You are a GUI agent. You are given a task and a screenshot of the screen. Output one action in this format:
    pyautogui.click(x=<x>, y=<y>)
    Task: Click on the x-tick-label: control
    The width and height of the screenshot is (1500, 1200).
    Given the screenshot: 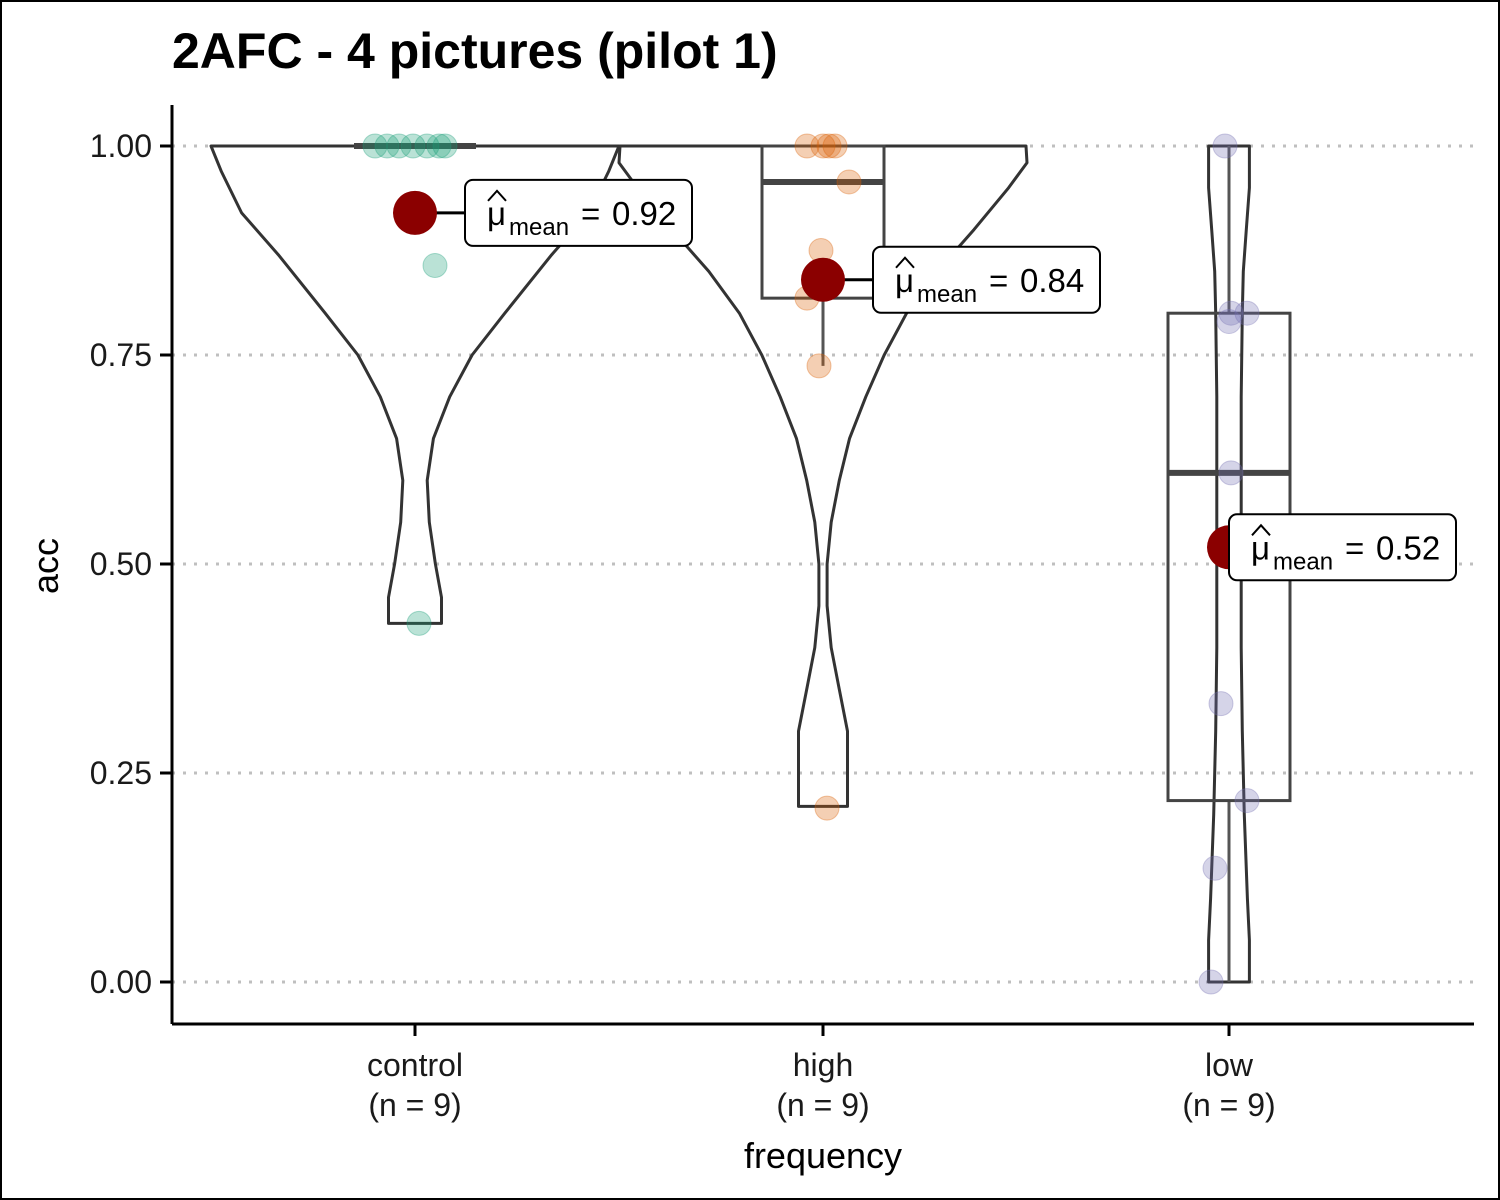 What is the action you would take?
    pyautogui.click(x=415, y=1065)
    